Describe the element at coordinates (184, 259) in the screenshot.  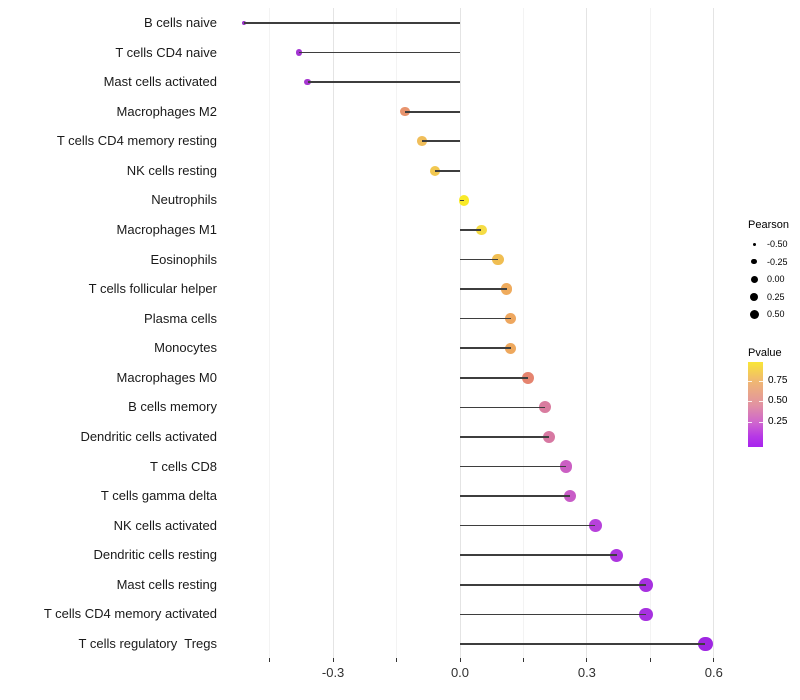
I see `category-label: Eosinophils` at that location.